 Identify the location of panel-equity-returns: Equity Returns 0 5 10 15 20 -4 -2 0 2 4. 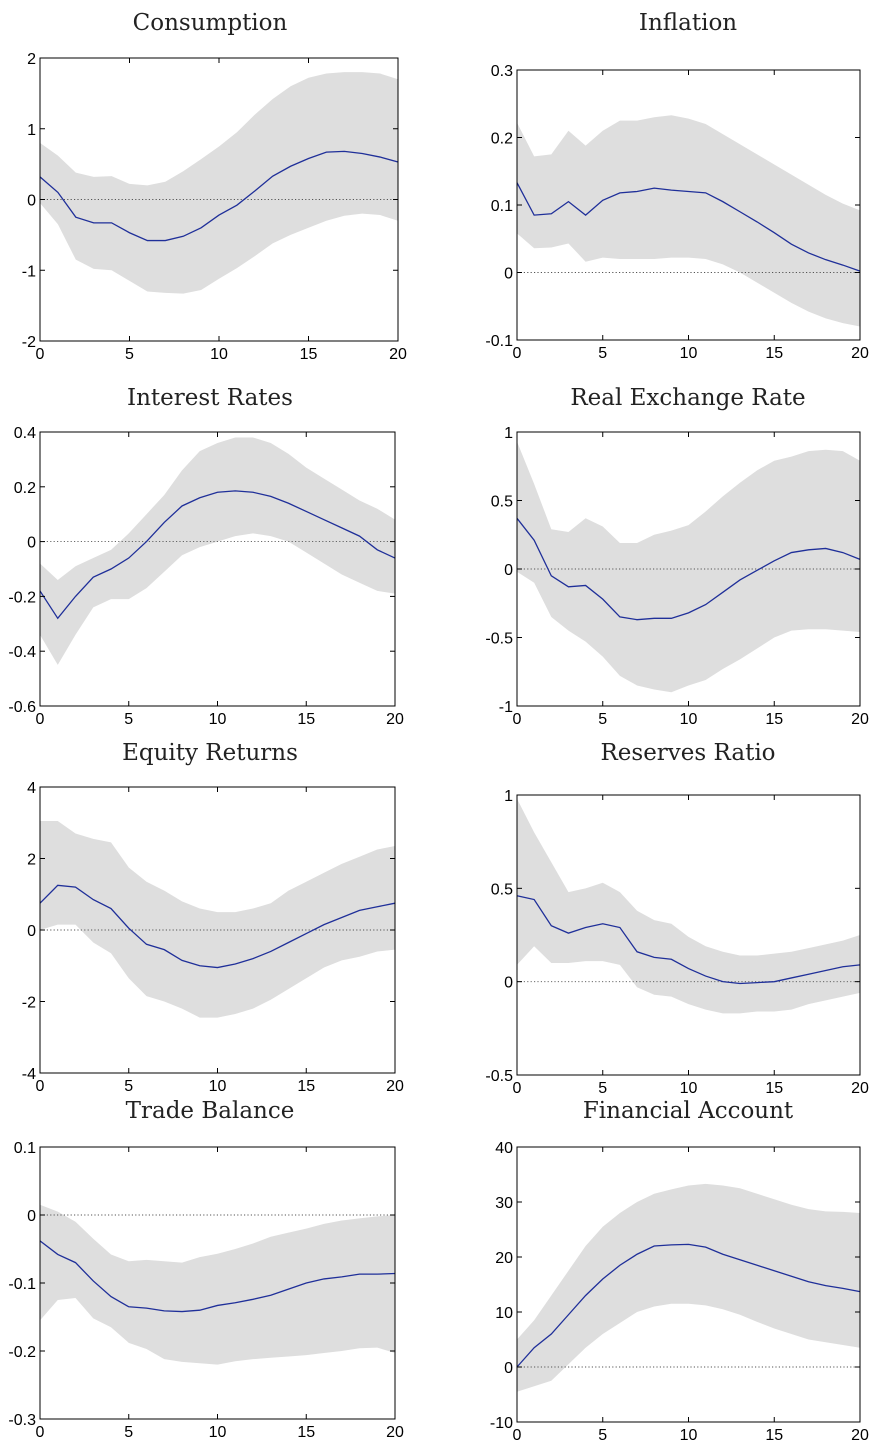
(213, 917).